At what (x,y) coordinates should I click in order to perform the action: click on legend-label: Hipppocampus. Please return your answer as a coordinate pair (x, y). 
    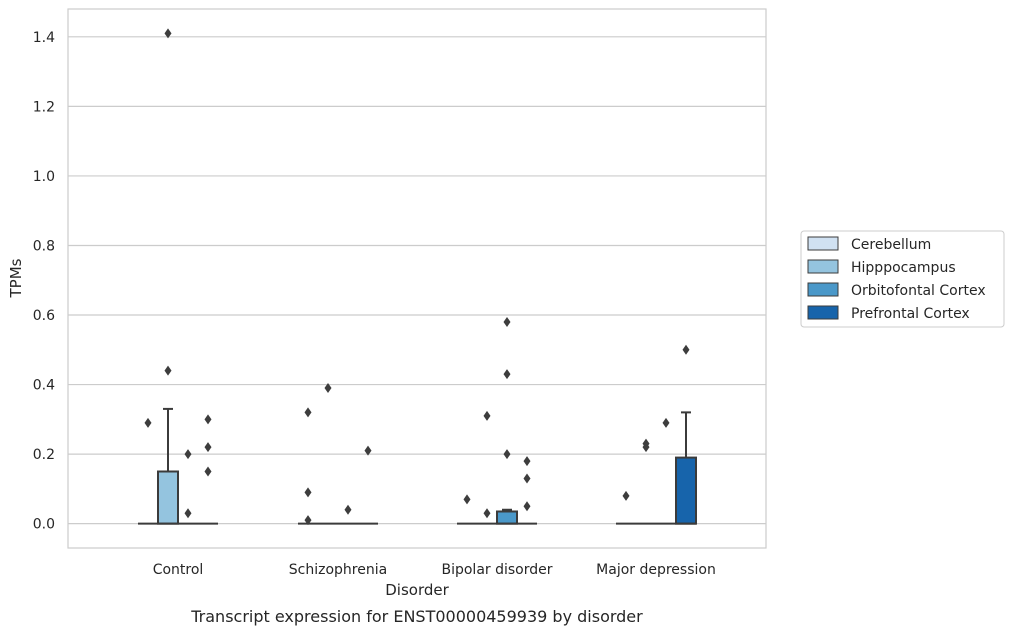
    Looking at the image, I should click on (903, 268).